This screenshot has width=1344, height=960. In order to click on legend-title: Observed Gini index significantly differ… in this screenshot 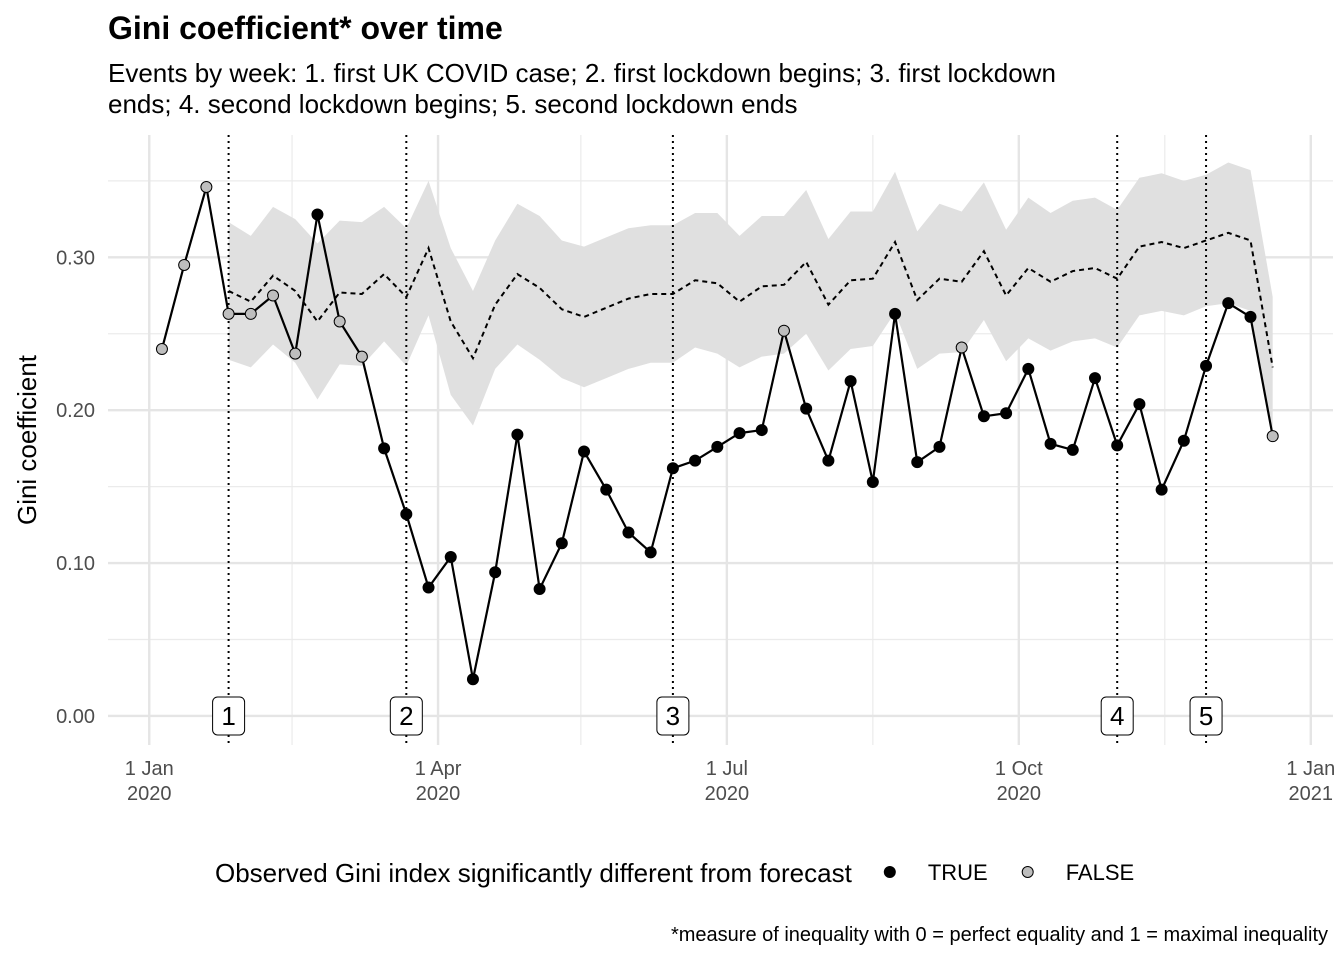, I will do `click(534, 873)`.